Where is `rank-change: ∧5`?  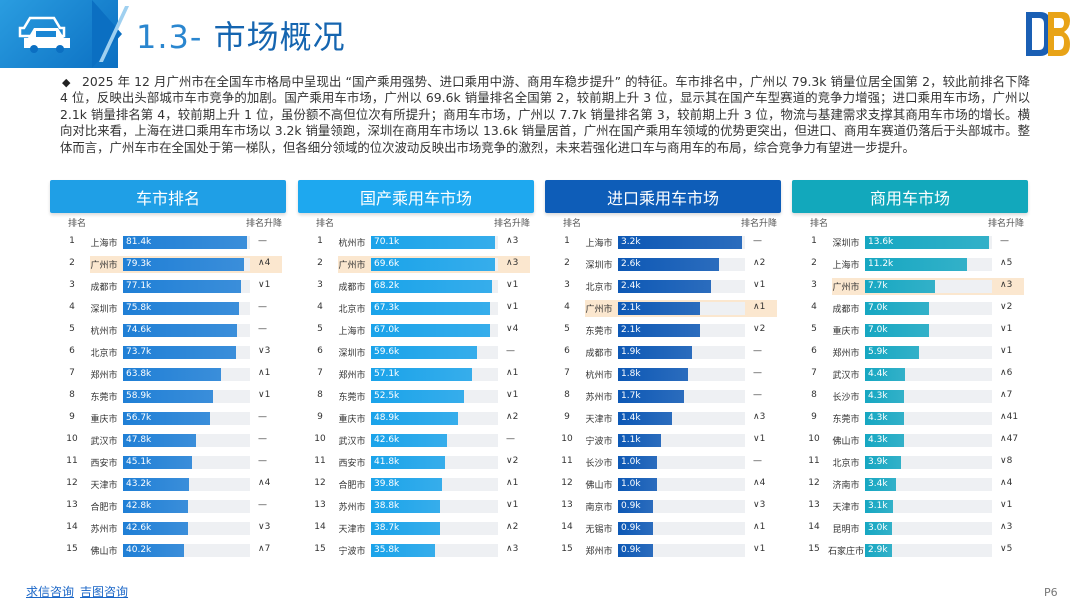 rank-change: ∧5 is located at coordinates (1006, 263).